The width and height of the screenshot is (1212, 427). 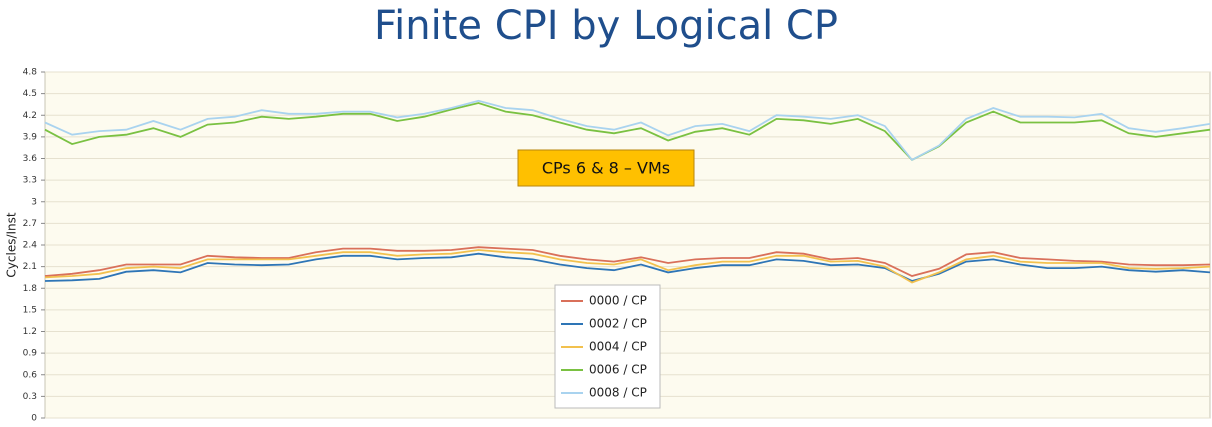 I want to click on y-tick-label: 0, so click(x=34, y=419).